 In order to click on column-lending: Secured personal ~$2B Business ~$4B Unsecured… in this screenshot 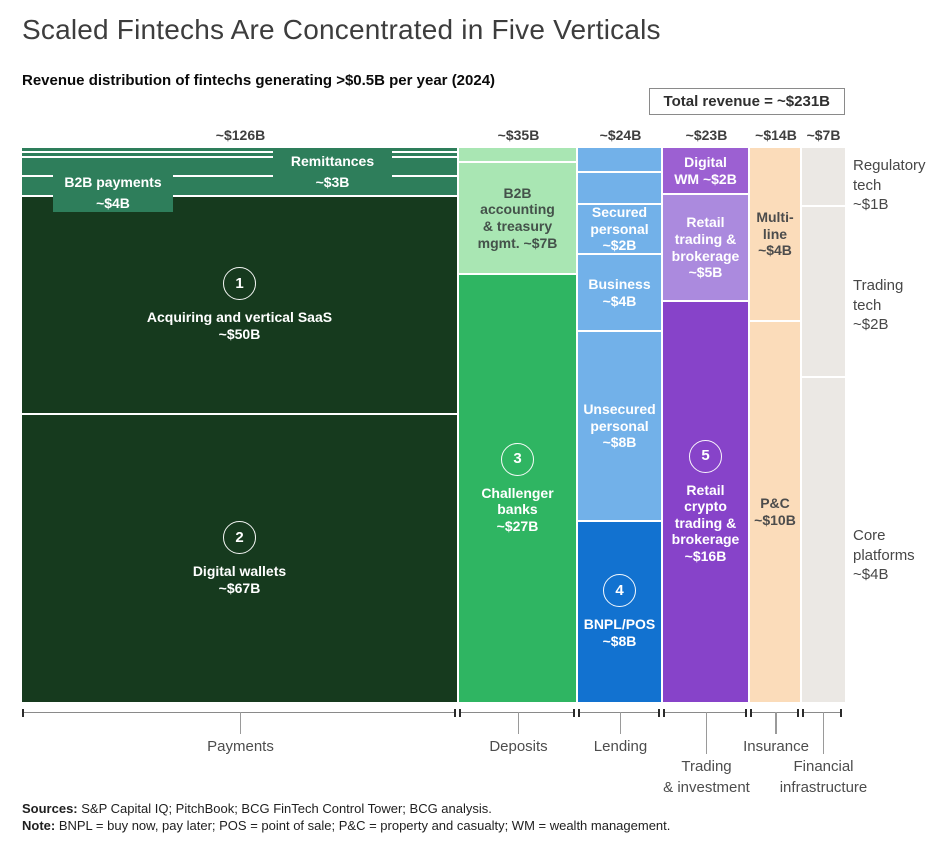, I will do `click(620, 425)`.